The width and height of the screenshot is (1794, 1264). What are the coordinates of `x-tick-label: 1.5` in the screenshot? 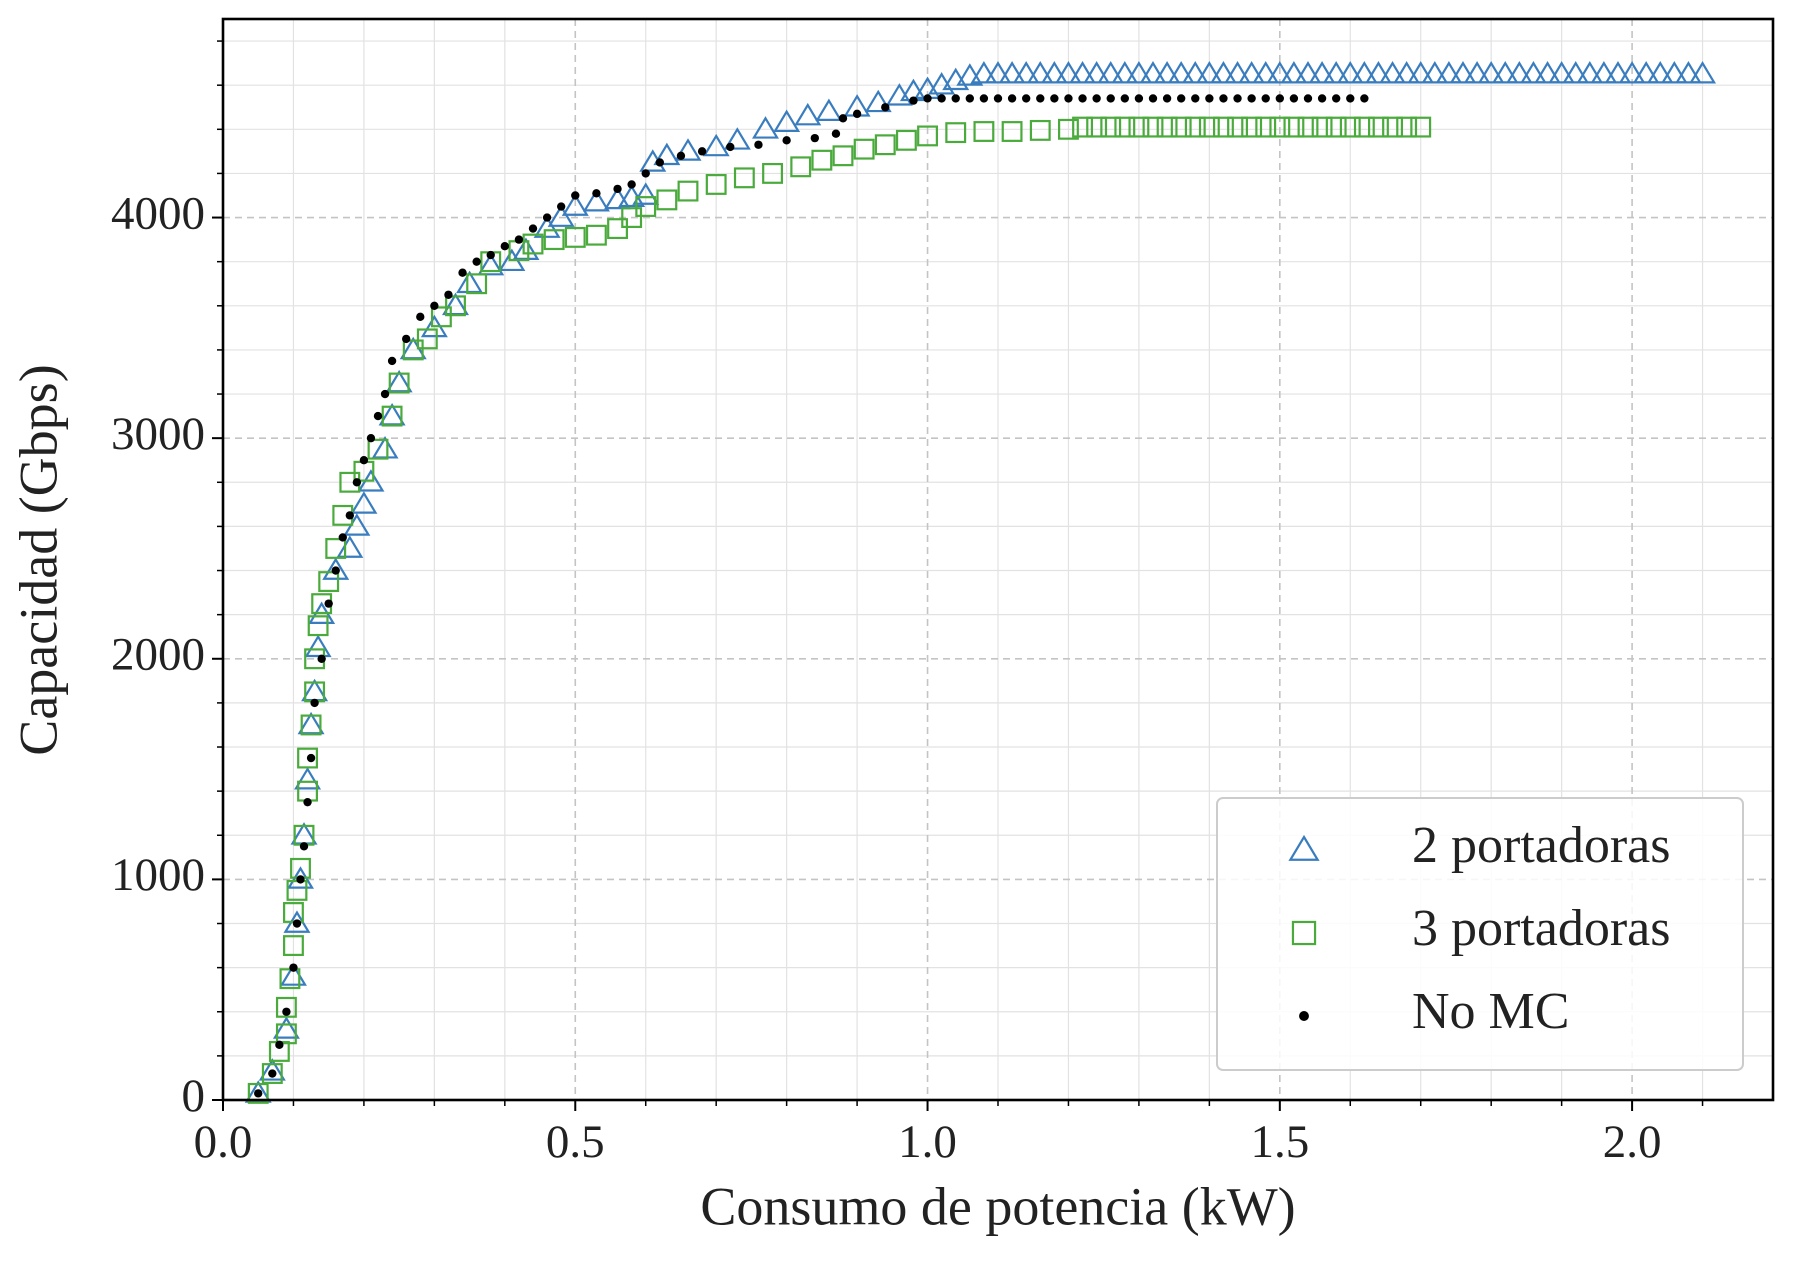 It's located at (1279, 1142).